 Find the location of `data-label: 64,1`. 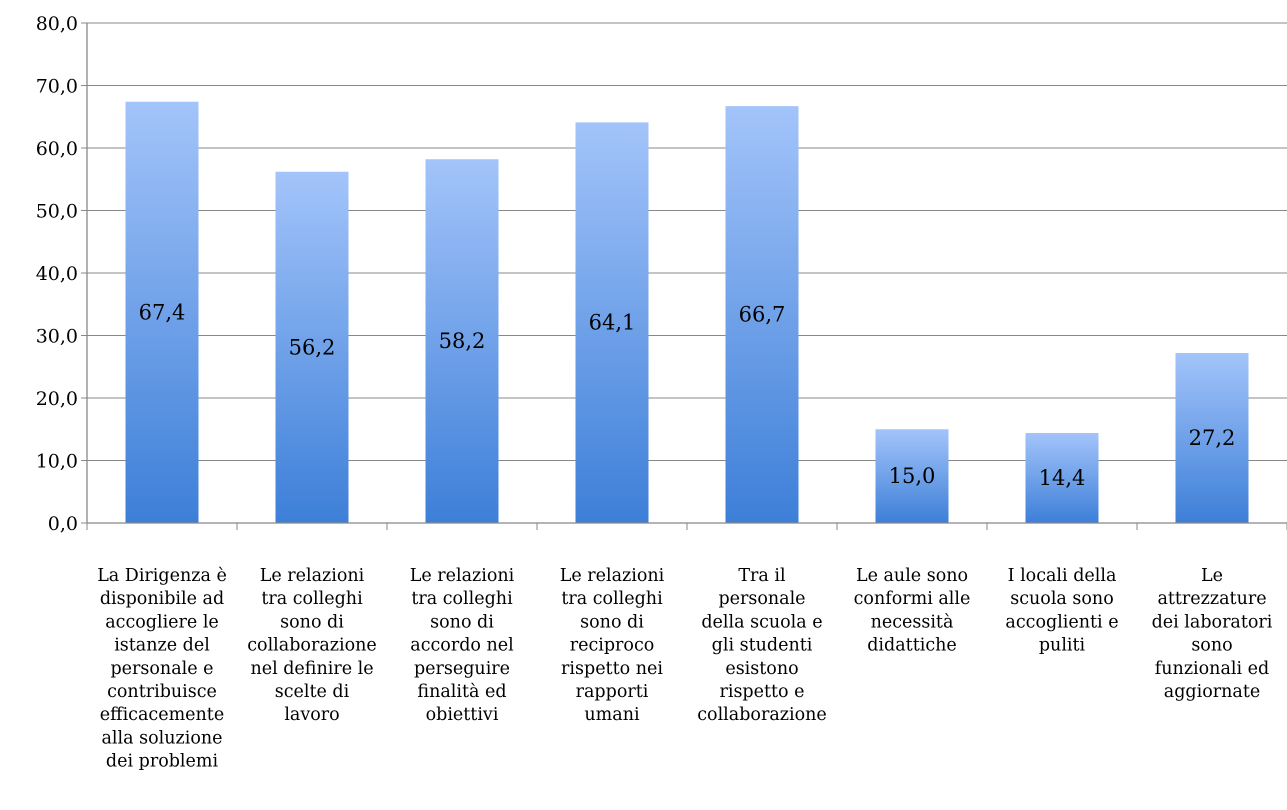

data-label: 64,1 is located at coordinates (612, 323).